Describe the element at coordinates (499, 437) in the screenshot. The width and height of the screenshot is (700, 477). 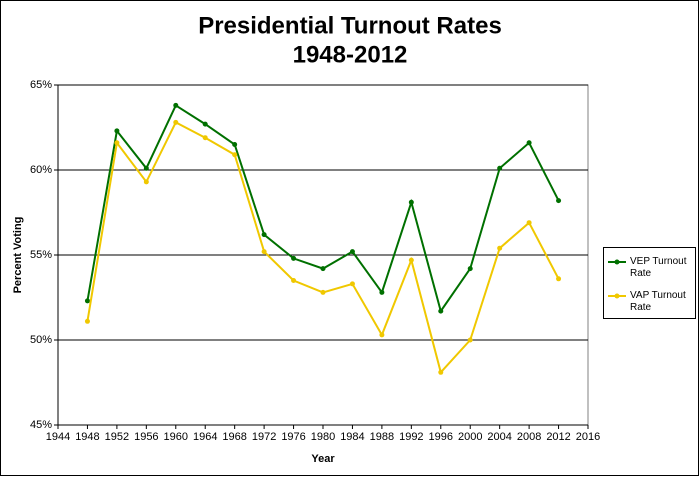
I see `x-tick-label: 2004` at that location.